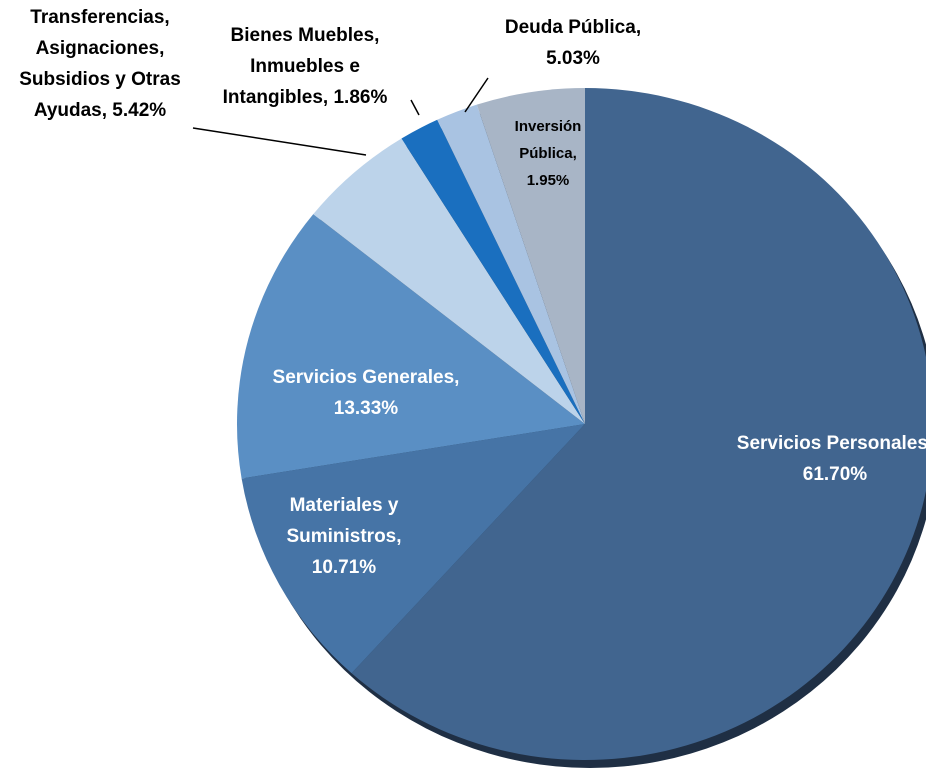 The height and width of the screenshot is (772, 926). I want to click on data-label: Servicios Personales, 61.70%, so click(831, 459).